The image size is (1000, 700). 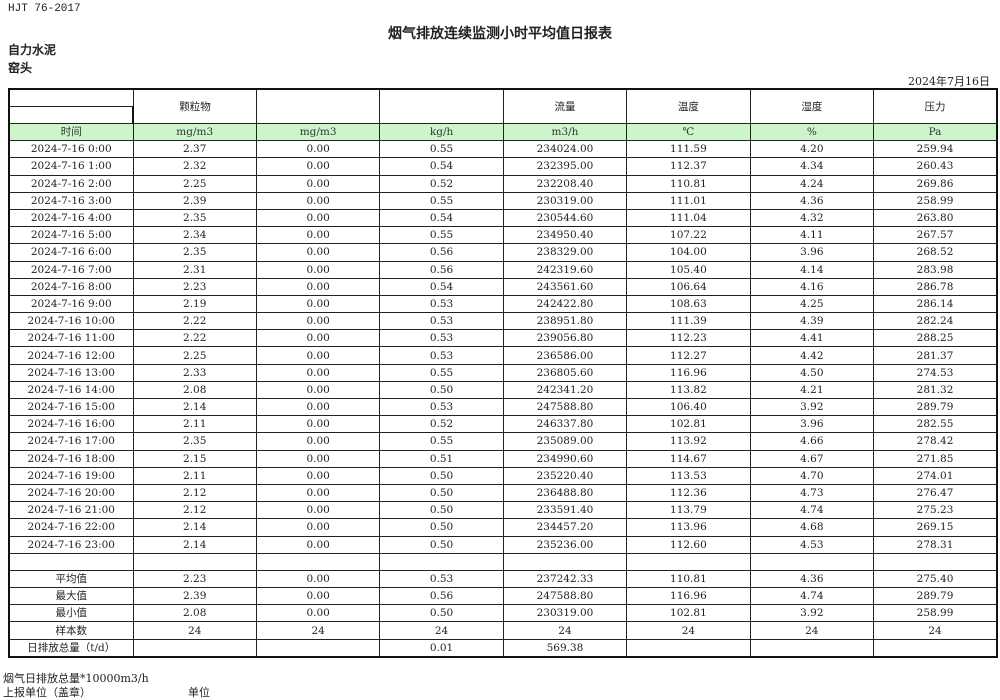 I want to click on value-cell: 111.04, so click(x=688, y=218).